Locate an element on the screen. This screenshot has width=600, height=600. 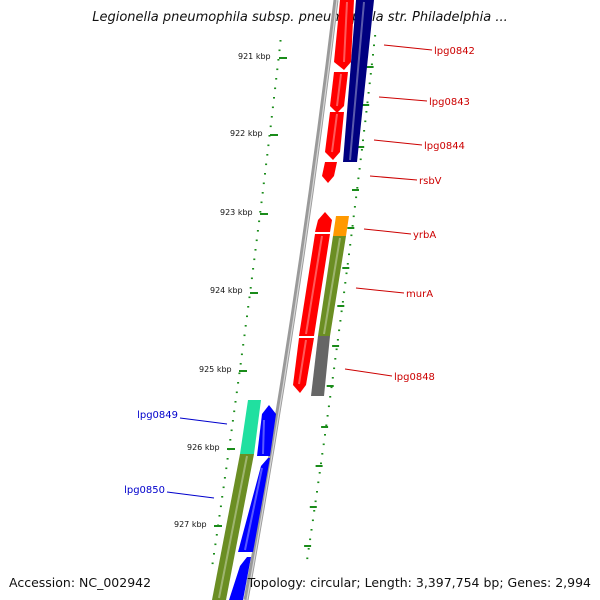
gene-murA-shape is located at coordinates (303, 365).